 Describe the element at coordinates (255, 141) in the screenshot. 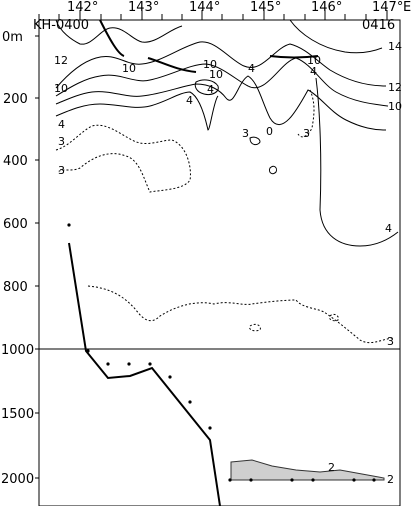

I see `contour-0-island-a` at that location.